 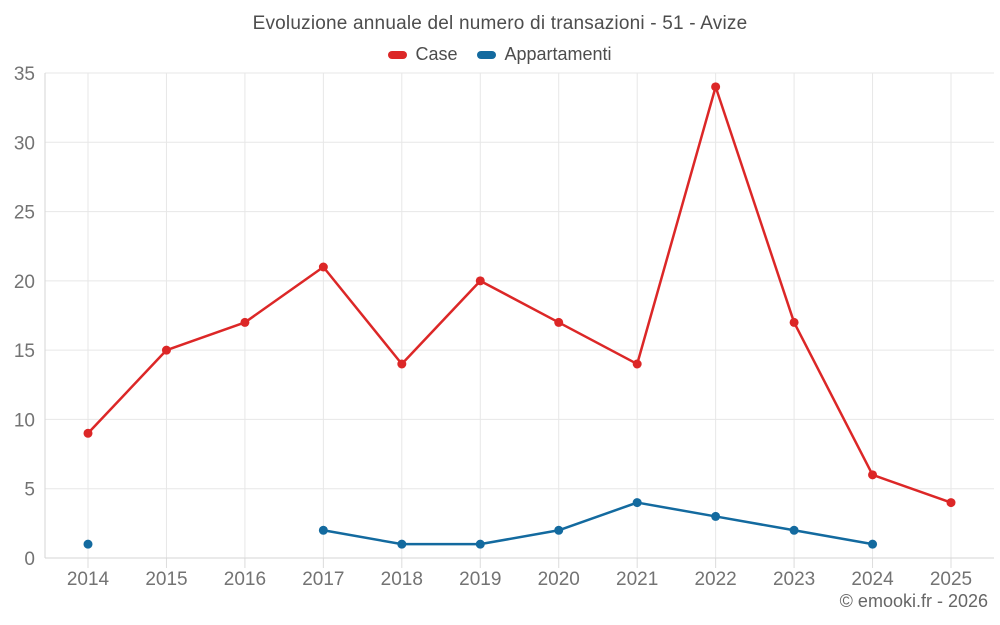 What do you see at coordinates (88, 579) in the screenshot?
I see `x-tick-label: 2014` at bounding box center [88, 579].